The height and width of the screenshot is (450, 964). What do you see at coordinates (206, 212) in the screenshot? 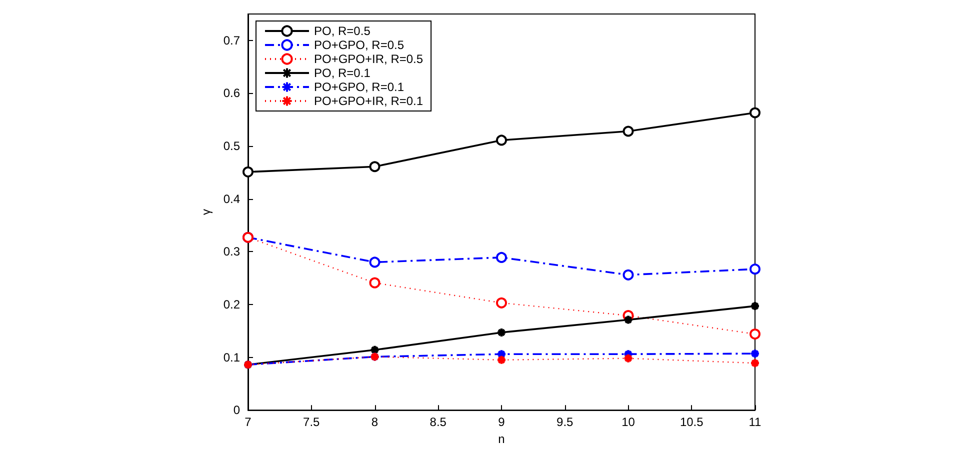
I see `y-axis-title: γ` at bounding box center [206, 212].